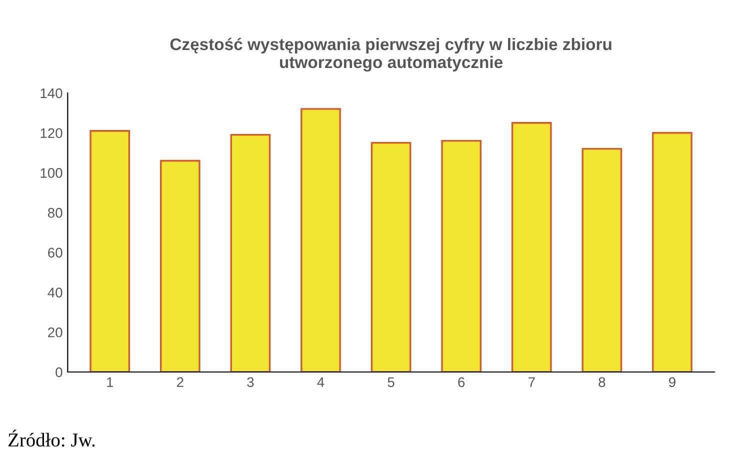  Describe the element at coordinates (391, 55) in the screenshot. I see `chart-title: Częstość występowania pierwszej cyfry w liczbie zbioru utworzonego automatycznie` at that location.